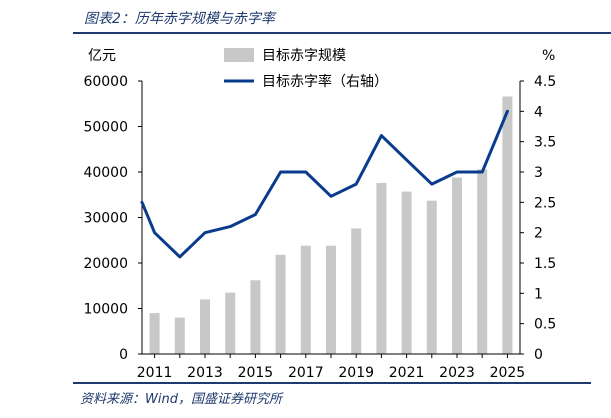 This screenshot has height=418, width=611. Describe the element at coordinates (105, 264) in the screenshot. I see `left-tick-label: 20000` at that location.